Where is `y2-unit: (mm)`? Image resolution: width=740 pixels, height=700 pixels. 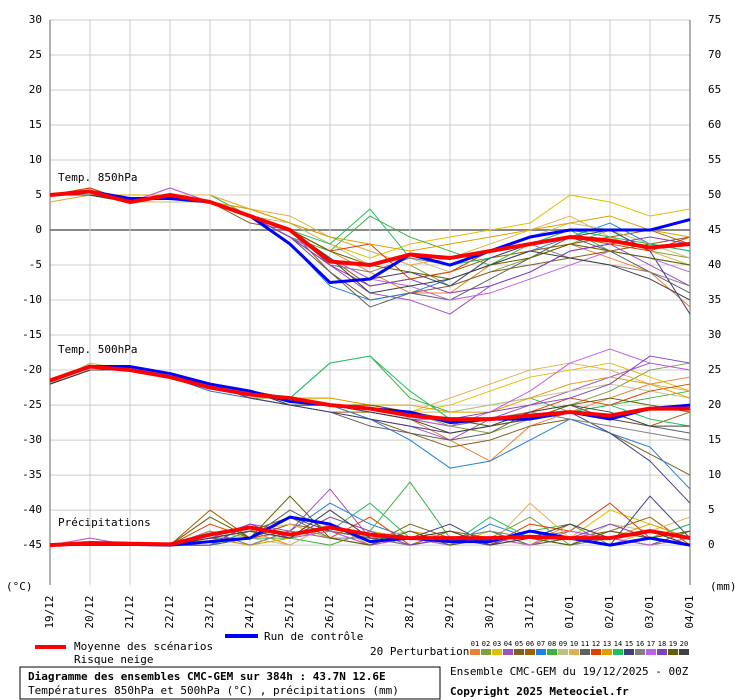
y2-unit: (mm) is located at coordinates (723, 586).